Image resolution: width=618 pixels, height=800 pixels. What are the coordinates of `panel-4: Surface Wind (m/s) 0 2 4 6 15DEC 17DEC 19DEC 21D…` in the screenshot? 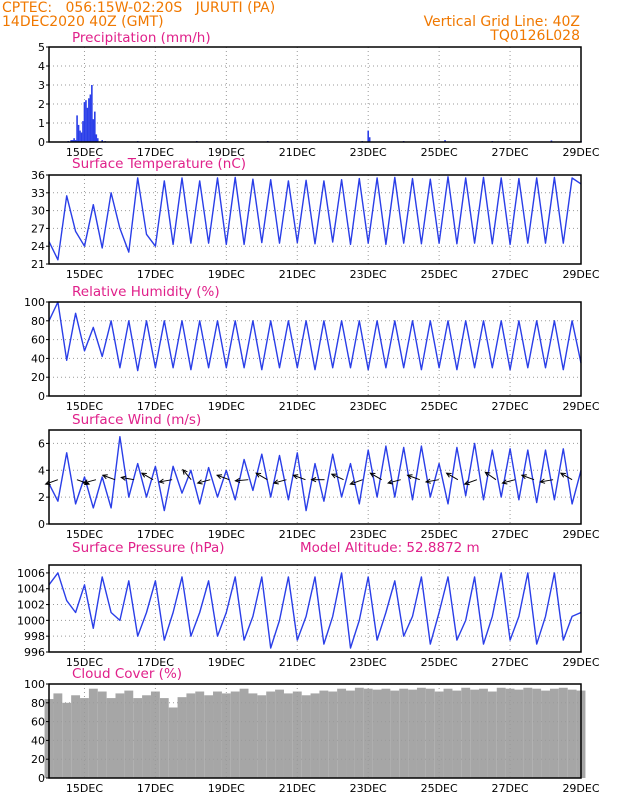 It's located at (319, 476).